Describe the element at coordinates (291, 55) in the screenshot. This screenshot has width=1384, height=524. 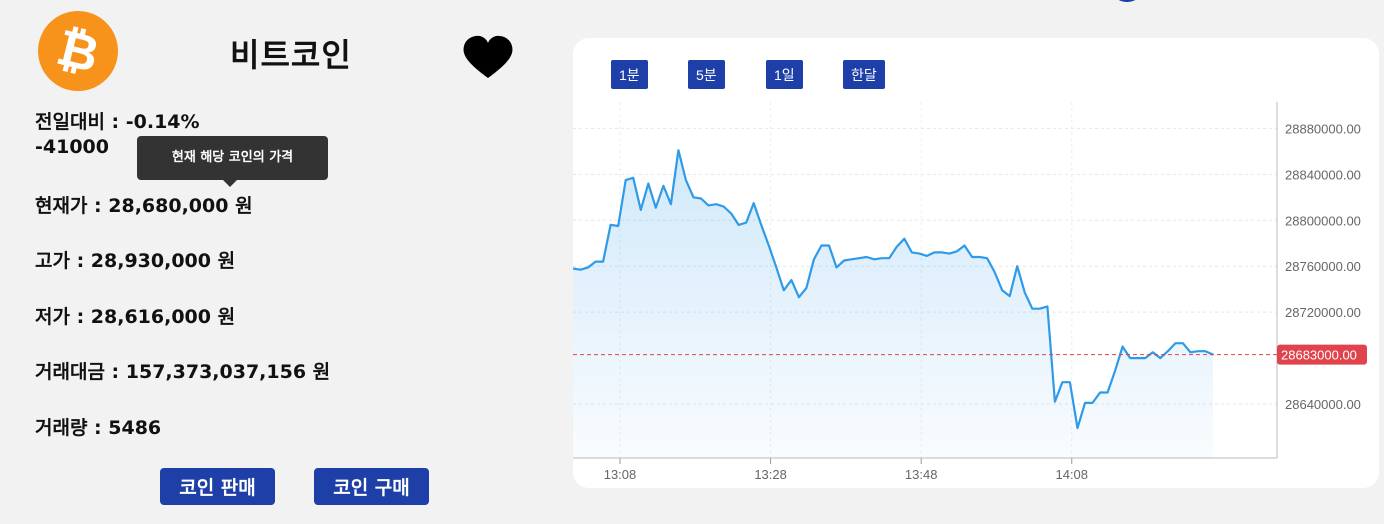
I see `coin-name: 비트코인` at that location.